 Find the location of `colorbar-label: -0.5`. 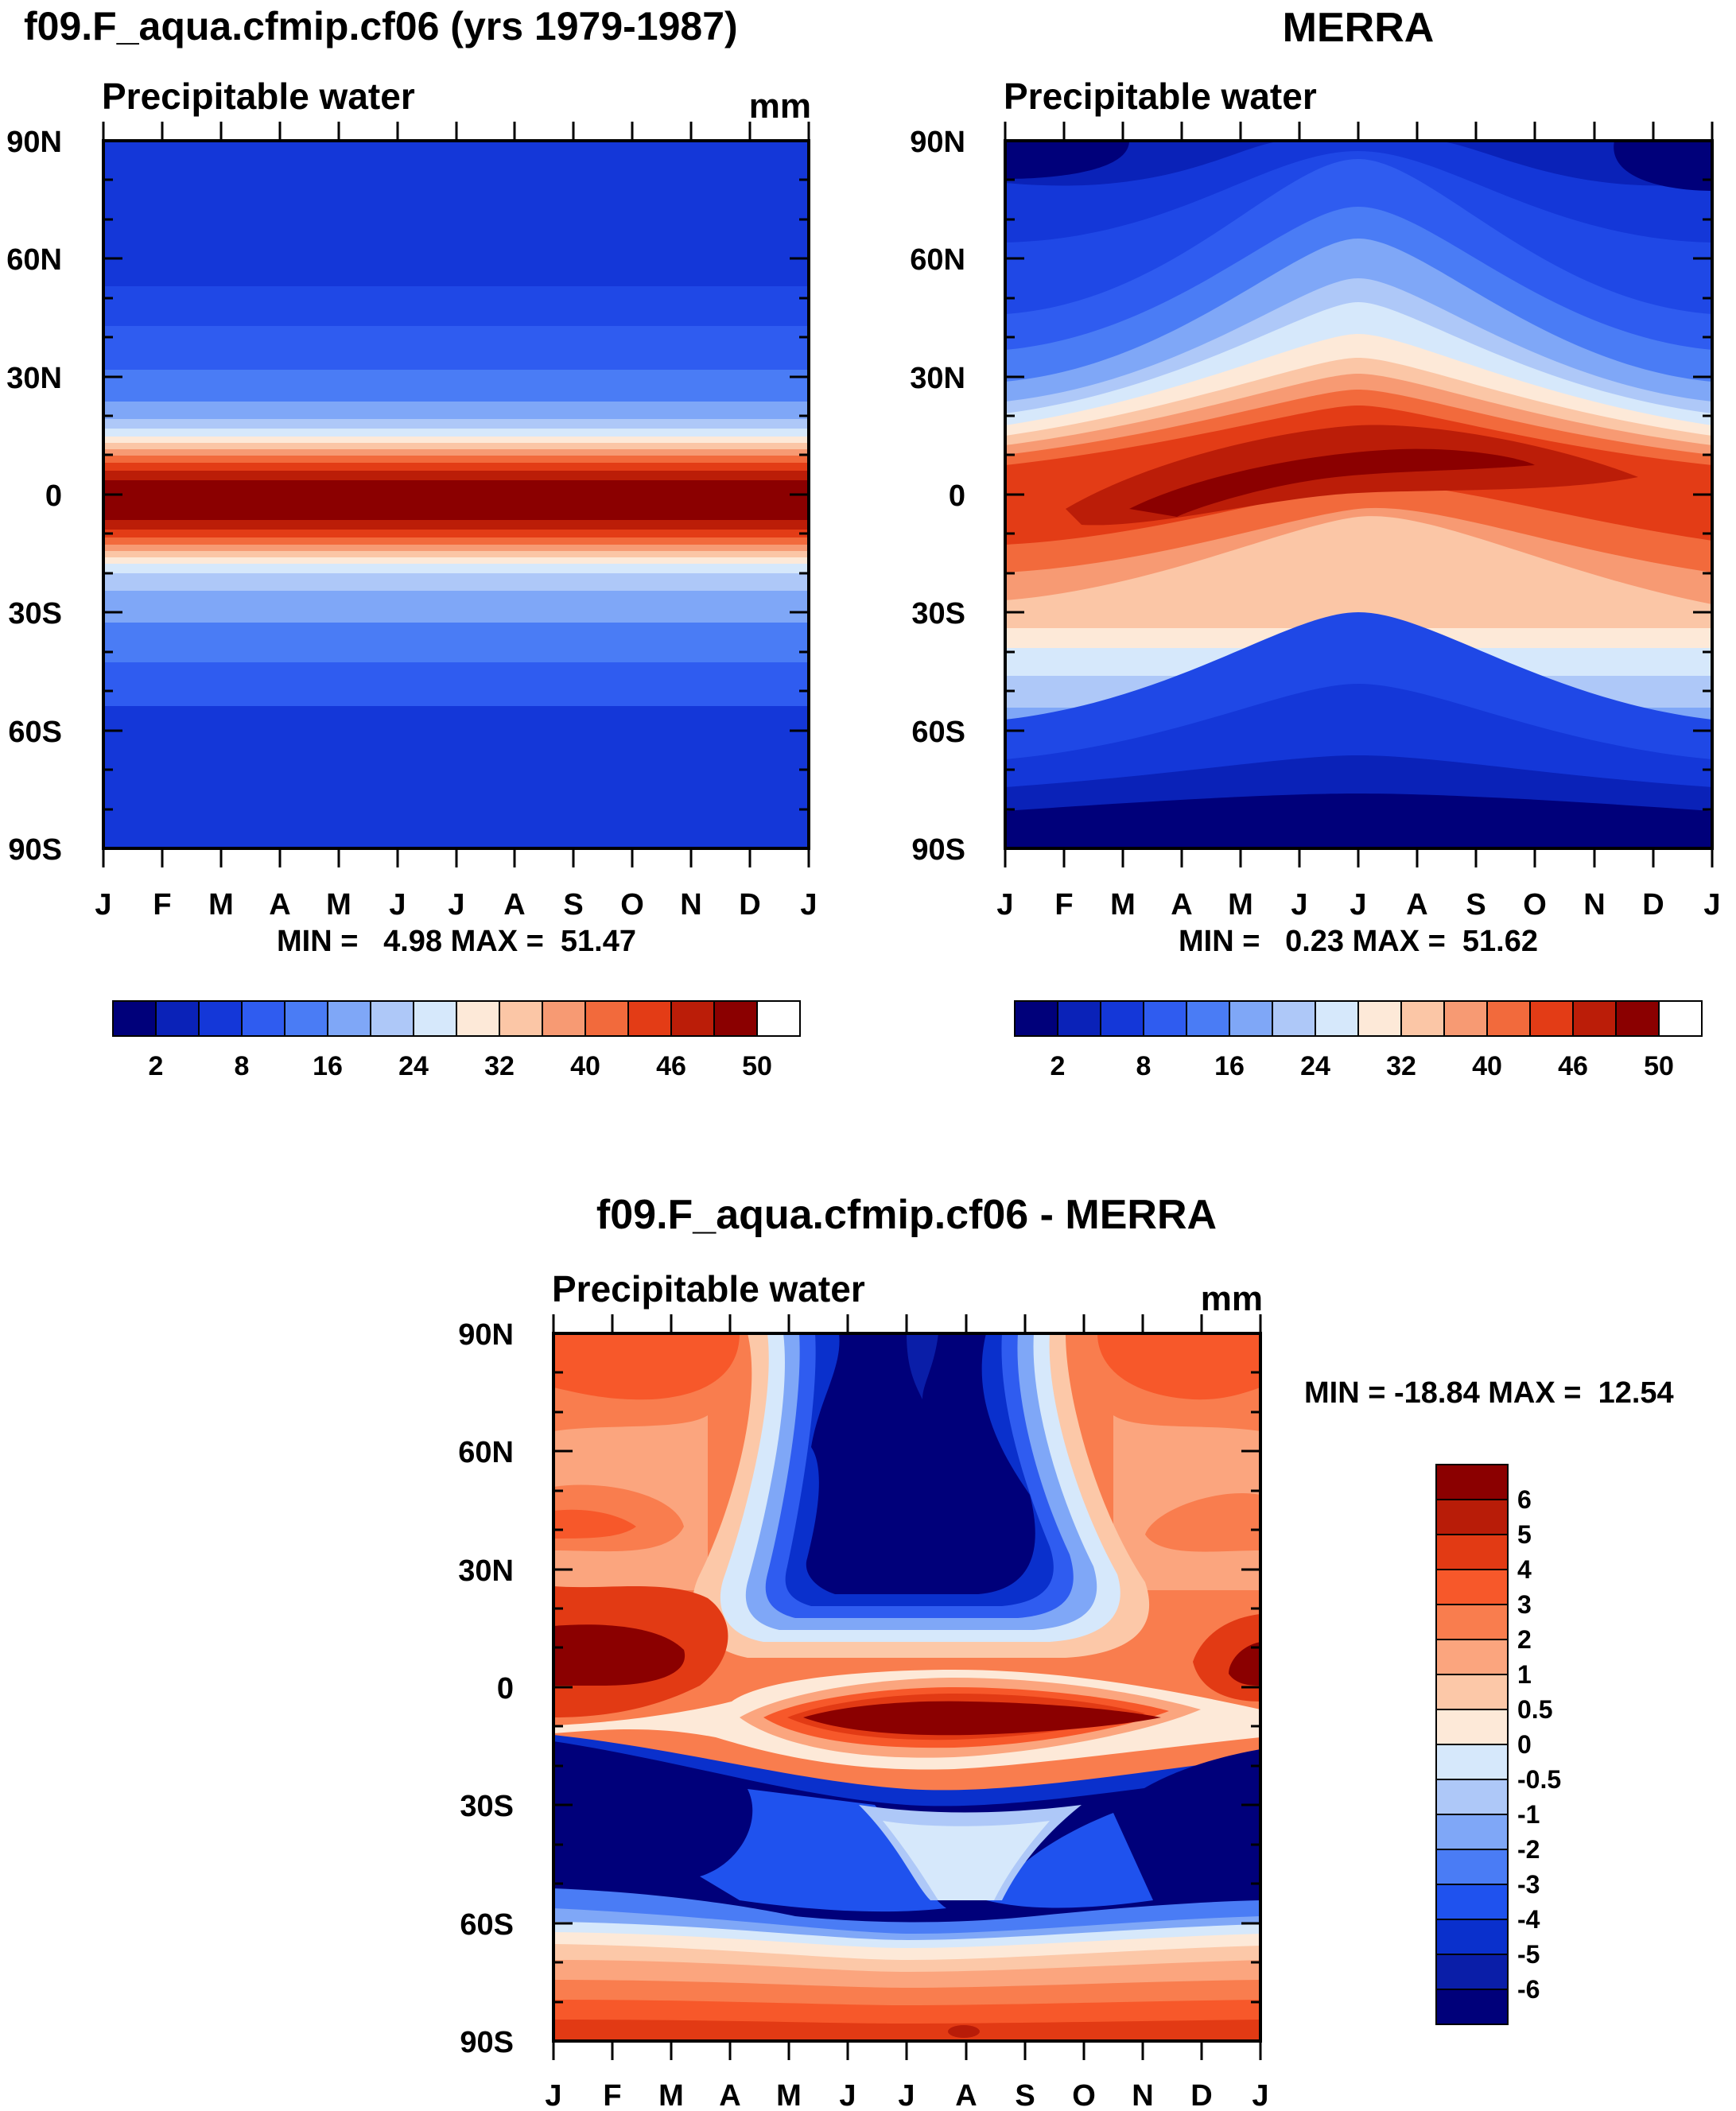

colorbar-label: -0.5 is located at coordinates (1539, 1779).